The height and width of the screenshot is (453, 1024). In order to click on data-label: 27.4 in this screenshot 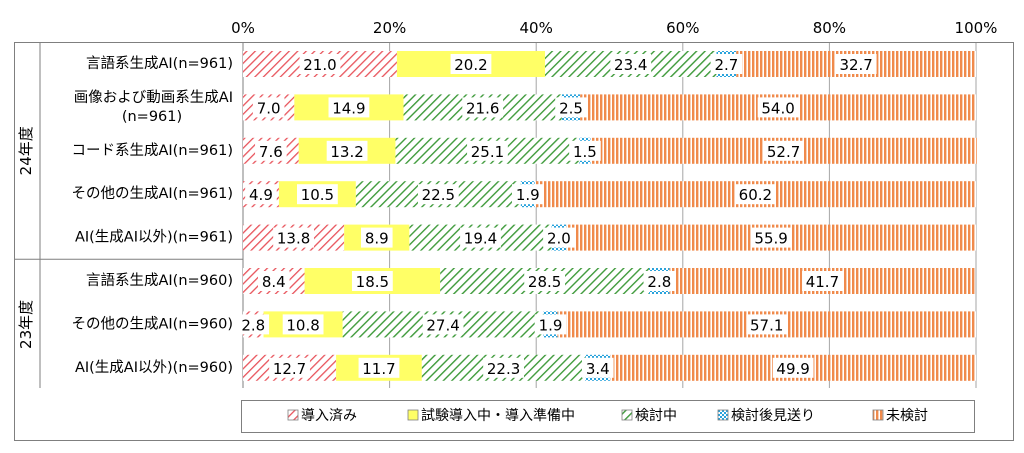, I will do `click(442, 325)`.